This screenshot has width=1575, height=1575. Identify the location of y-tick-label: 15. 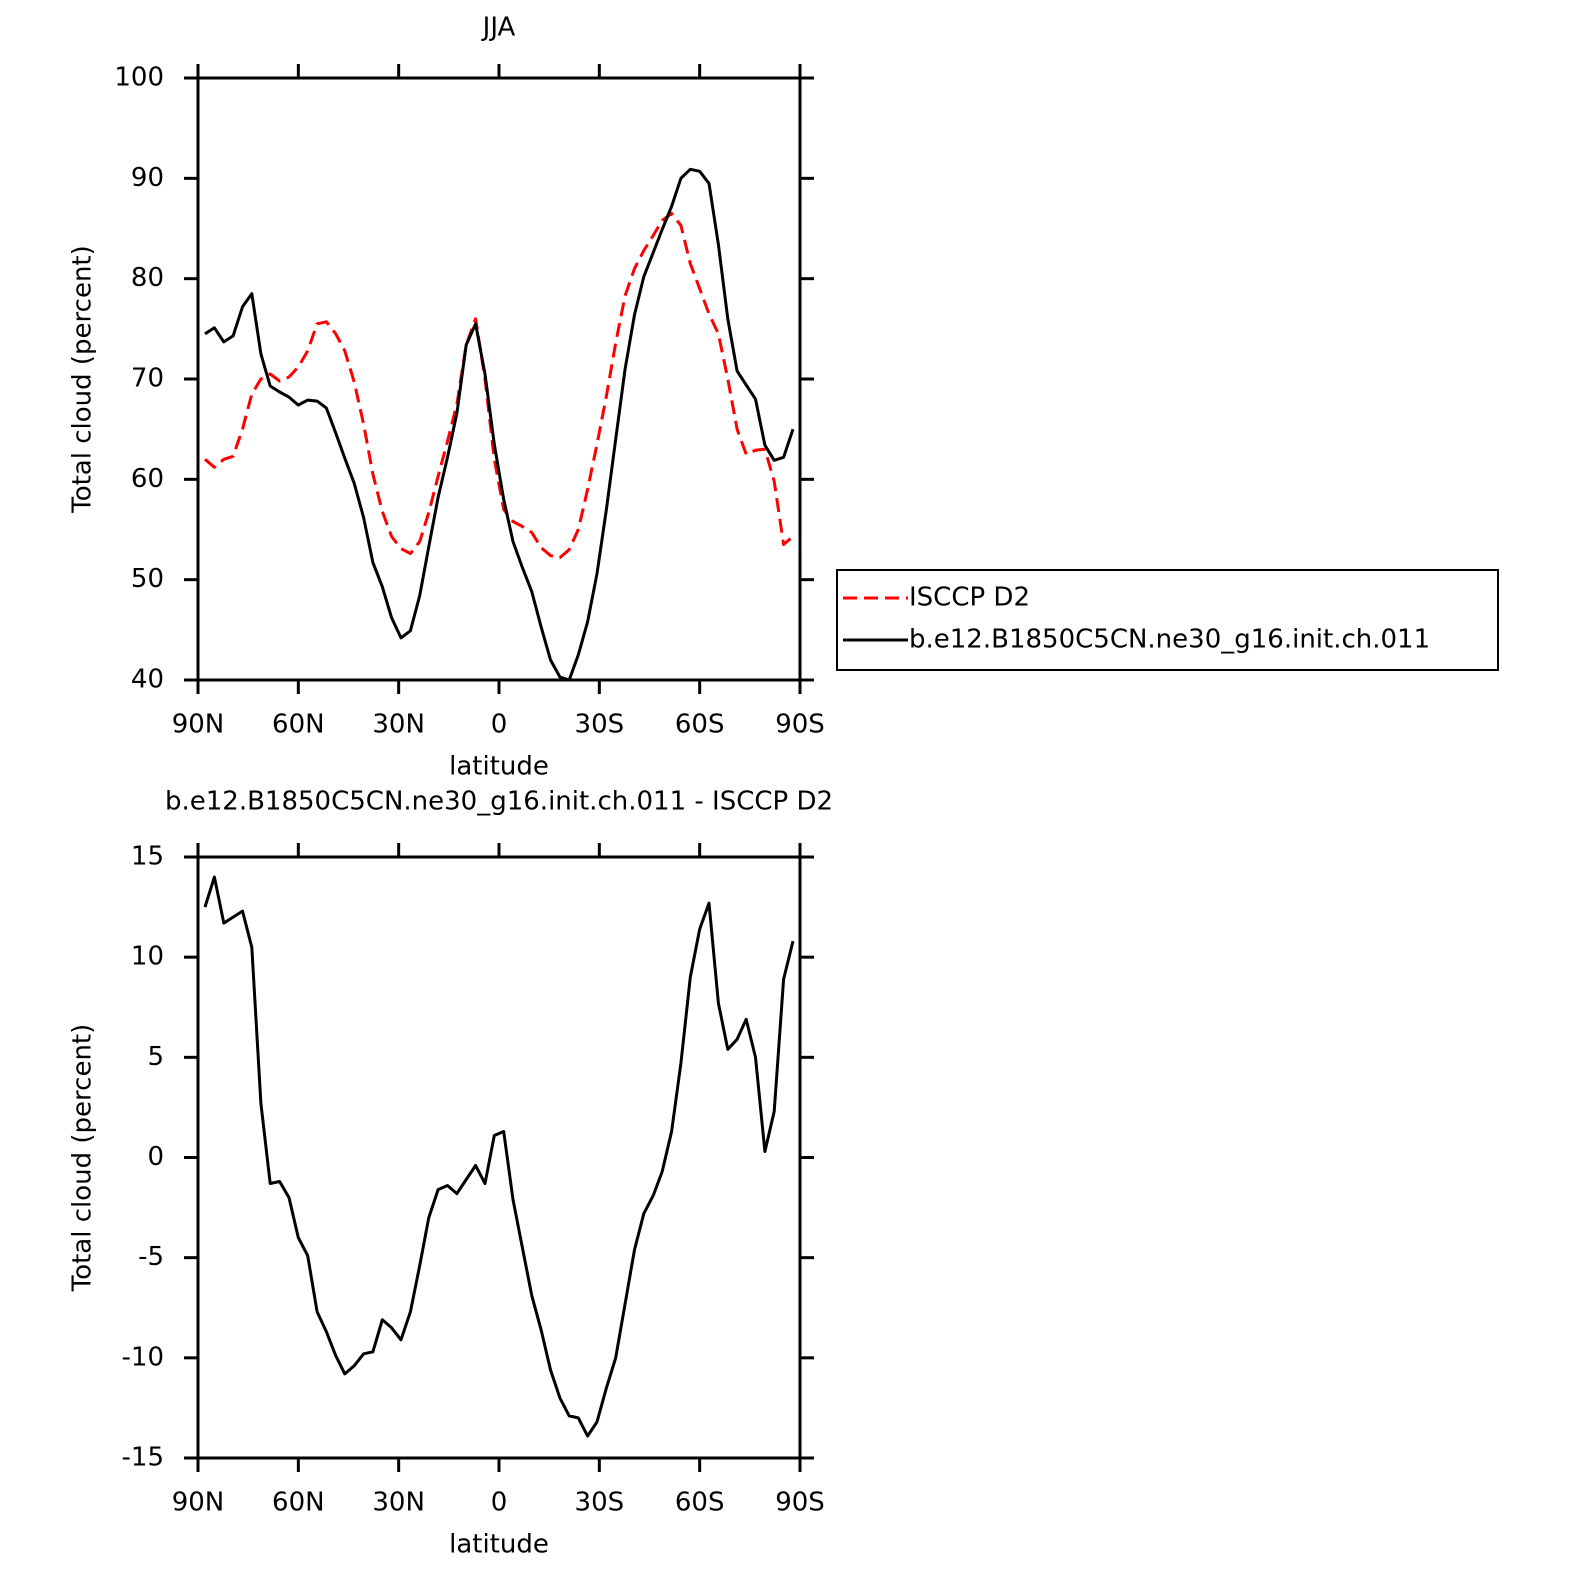
(147, 857).